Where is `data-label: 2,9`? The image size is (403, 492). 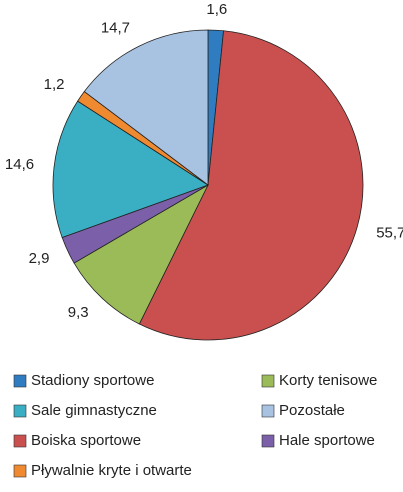 data-label: 2,9 is located at coordinates (39, 258).